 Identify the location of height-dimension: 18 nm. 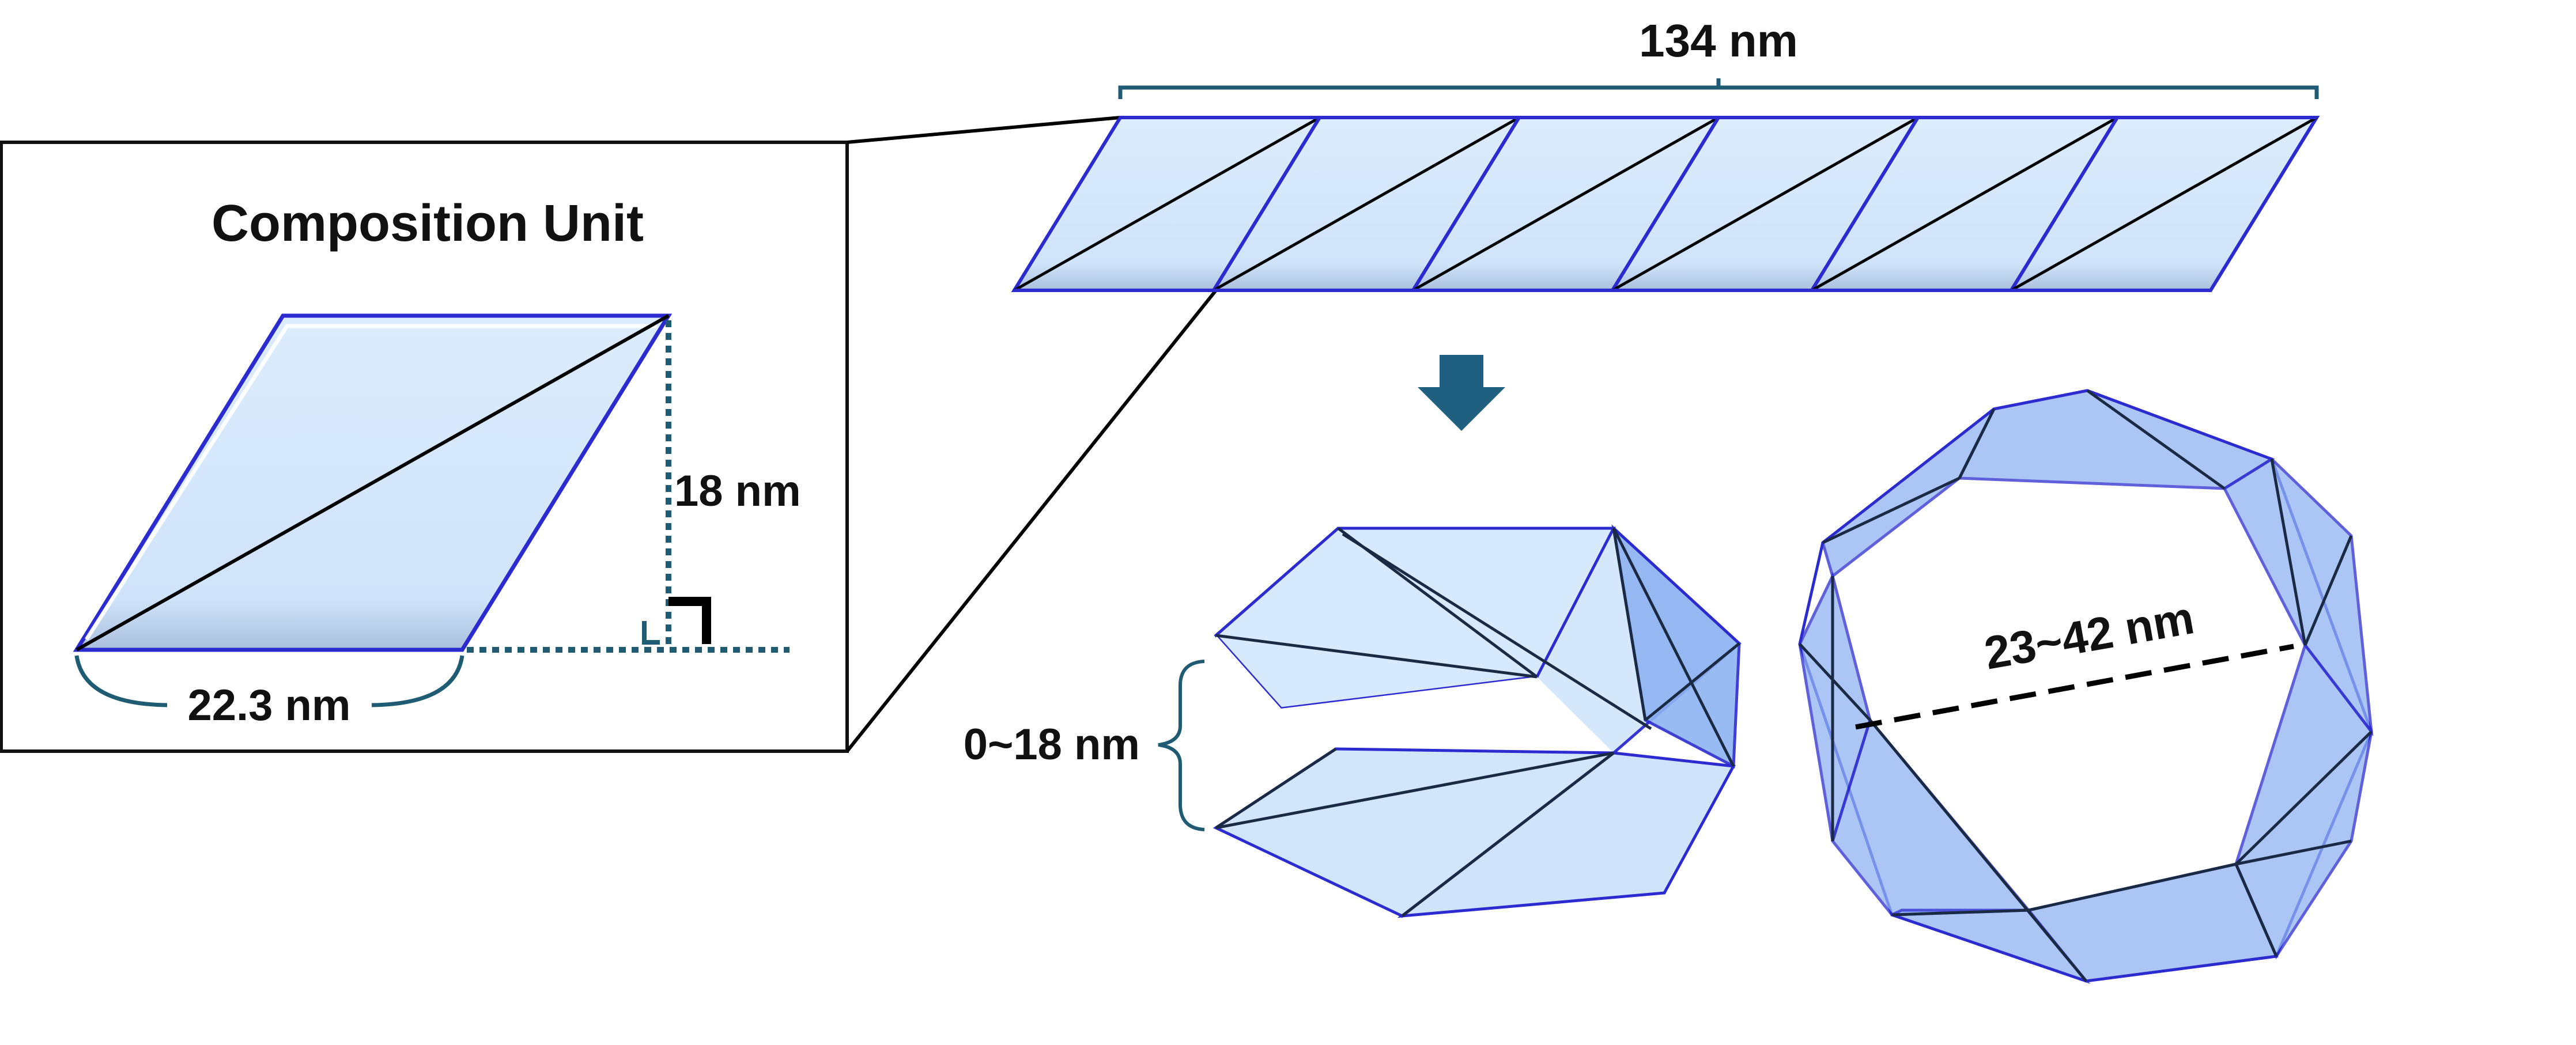
(634, 487).